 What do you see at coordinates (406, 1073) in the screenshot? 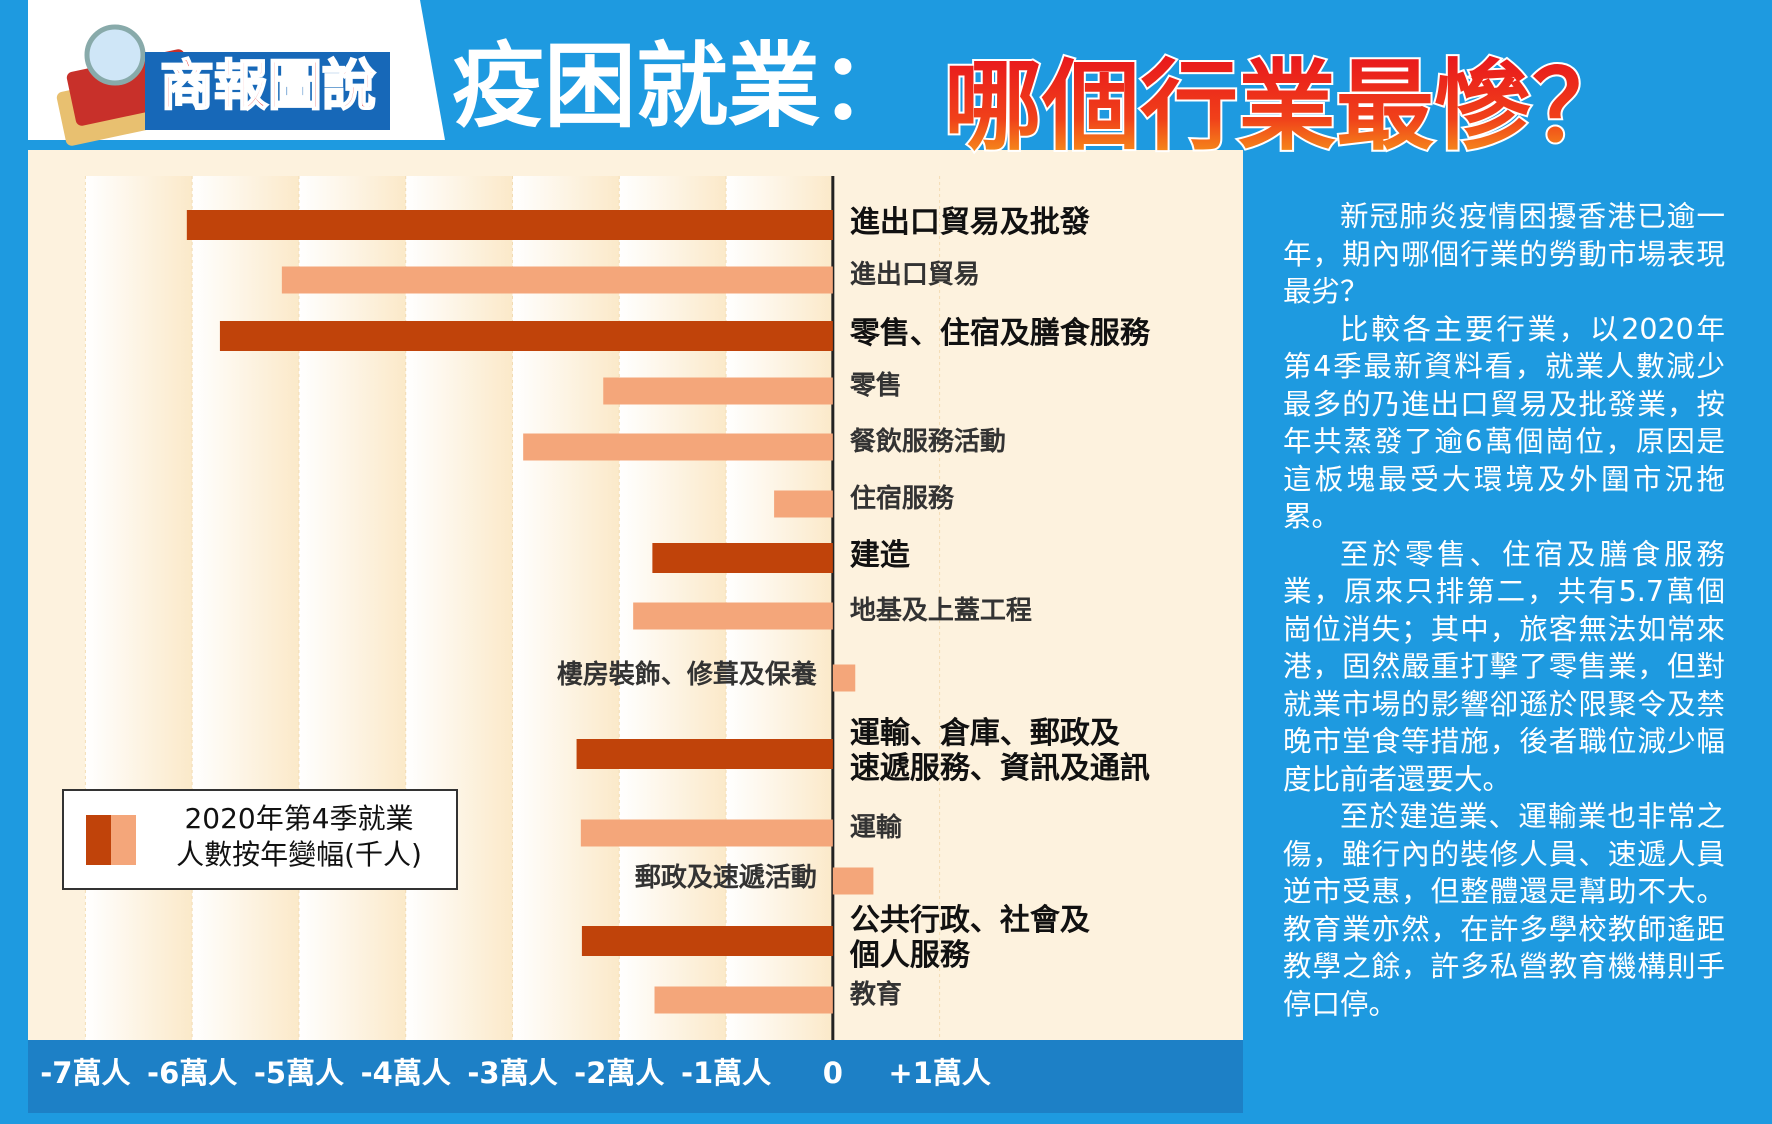
I see `x-tick-label: -4萬人` at bounding box center [406, 1073].